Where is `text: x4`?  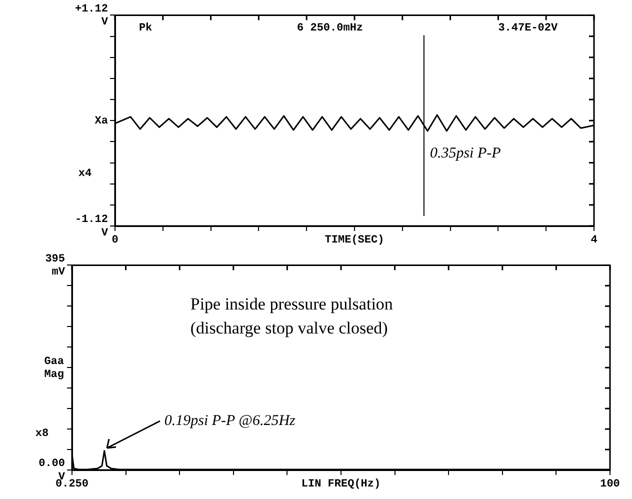 text: x4 is located at coordinates (85, 174).